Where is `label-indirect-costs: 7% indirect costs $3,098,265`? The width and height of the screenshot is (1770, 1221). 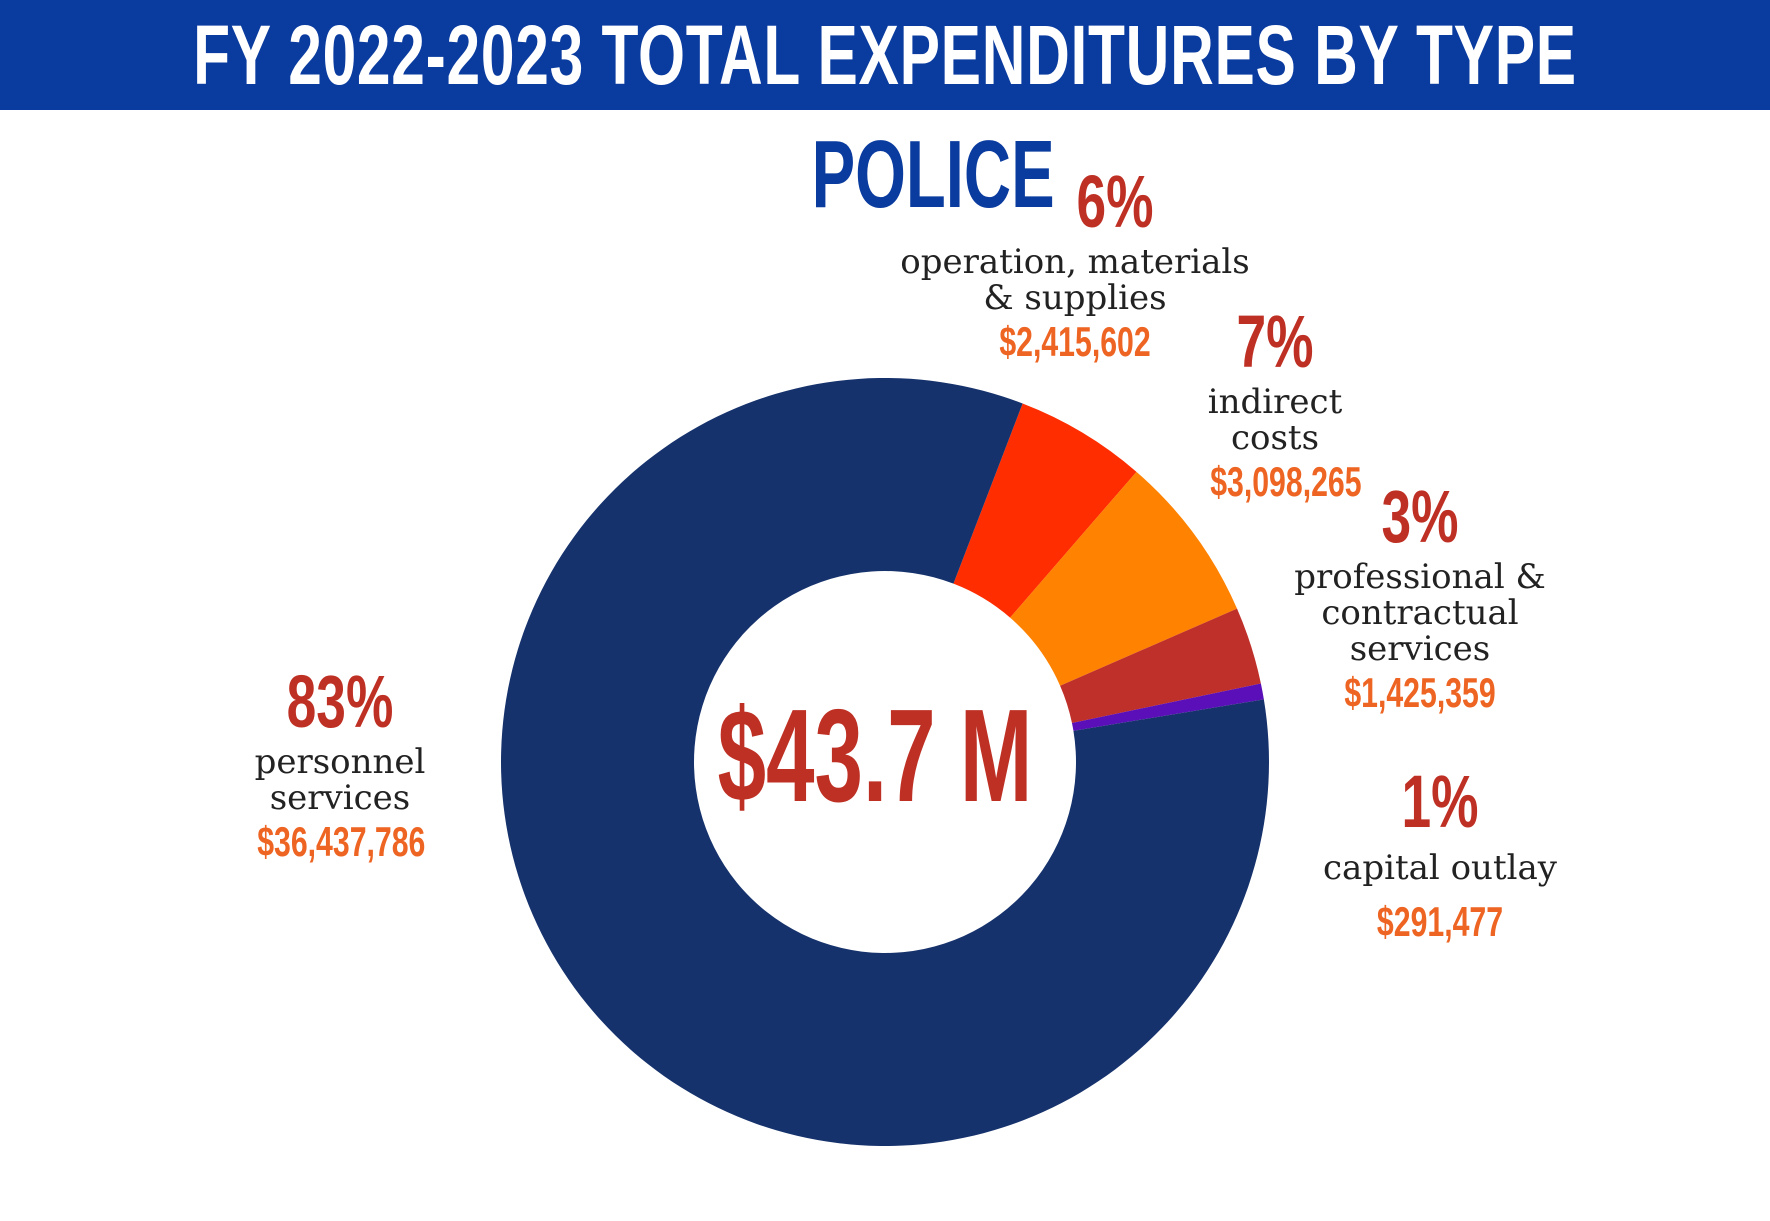
label-indirect-costs: 7% indirect costs $3,098,265 is located at coordinates (1275, 404).